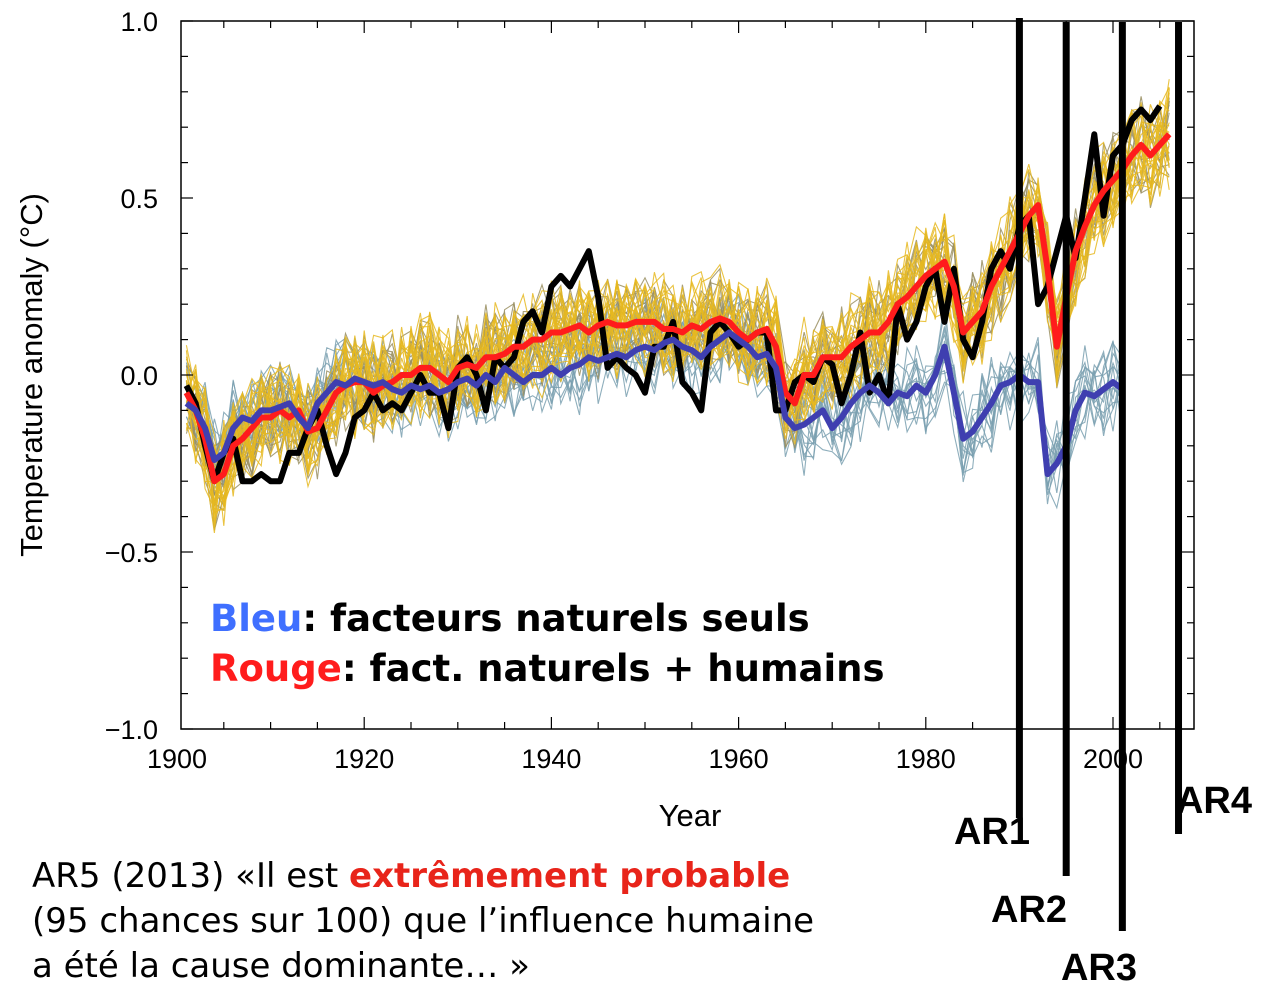  What do you see at coordinates (276, 668) in the screenshot?
I see `legend-red-word: Rouge` at bounding box center [276, 668].